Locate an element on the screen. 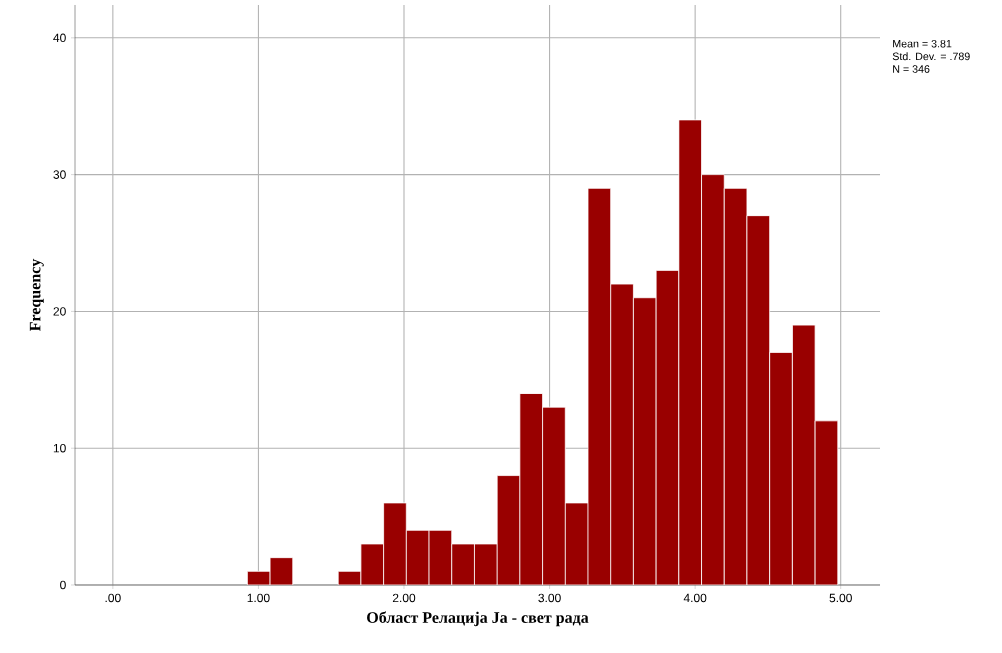 This screenshot has height=653, width=1002. x-tick-label: 4.00 is located at coordinates (695, 598).